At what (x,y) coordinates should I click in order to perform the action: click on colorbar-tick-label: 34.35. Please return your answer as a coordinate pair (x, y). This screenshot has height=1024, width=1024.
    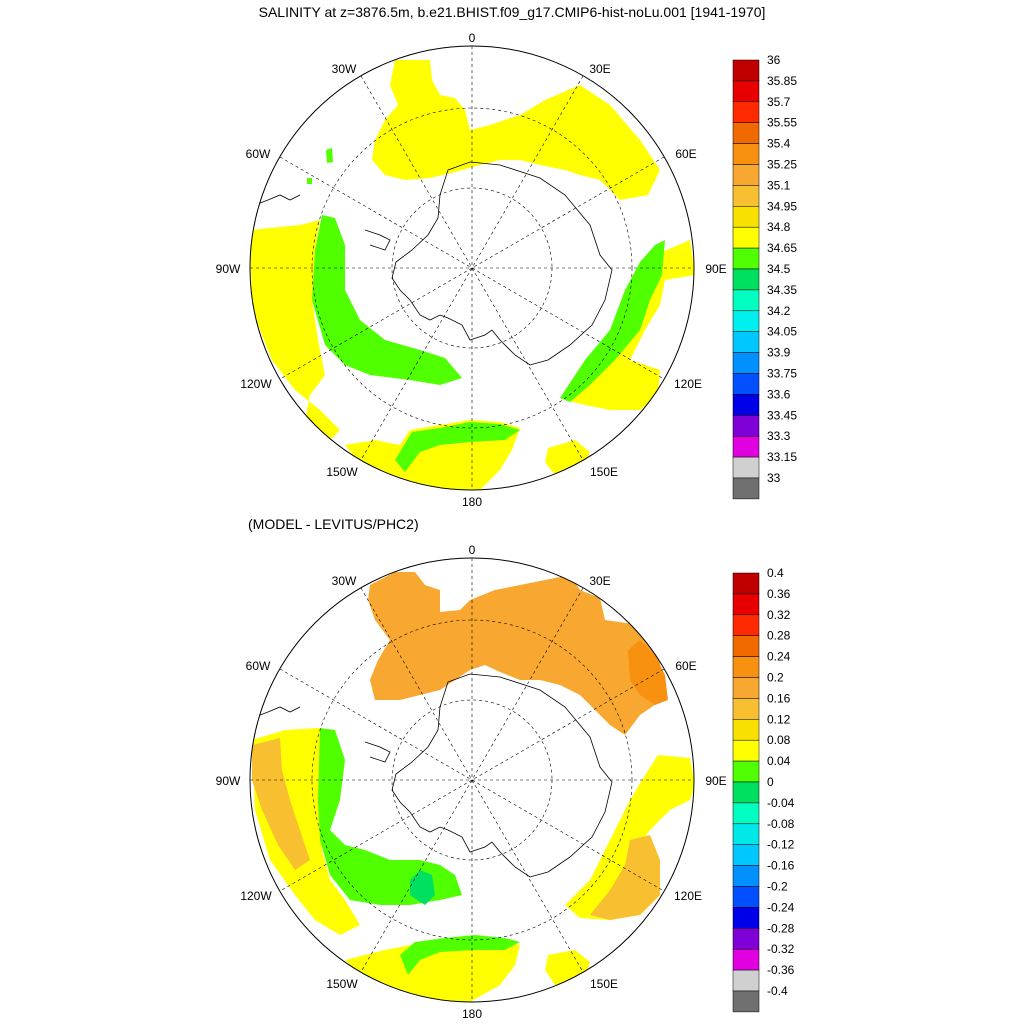
    Looking at the image, I should click on (782, 290).